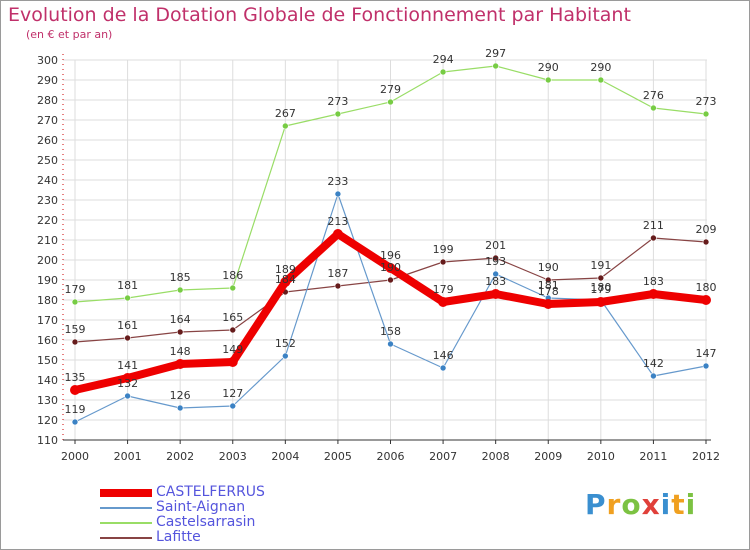 The height and width of the screenshot is (550, 750). What do you see at coordinates (600, 265) in the screenshot?
I see `data-label: 191` at bounding box center [600, 265].